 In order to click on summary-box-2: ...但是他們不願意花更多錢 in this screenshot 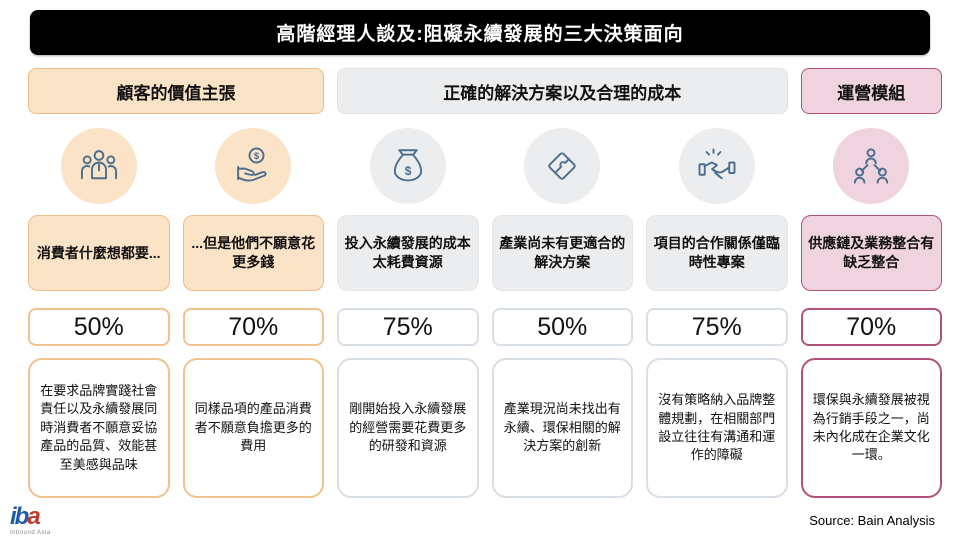, I will do `click(253, 253)`.